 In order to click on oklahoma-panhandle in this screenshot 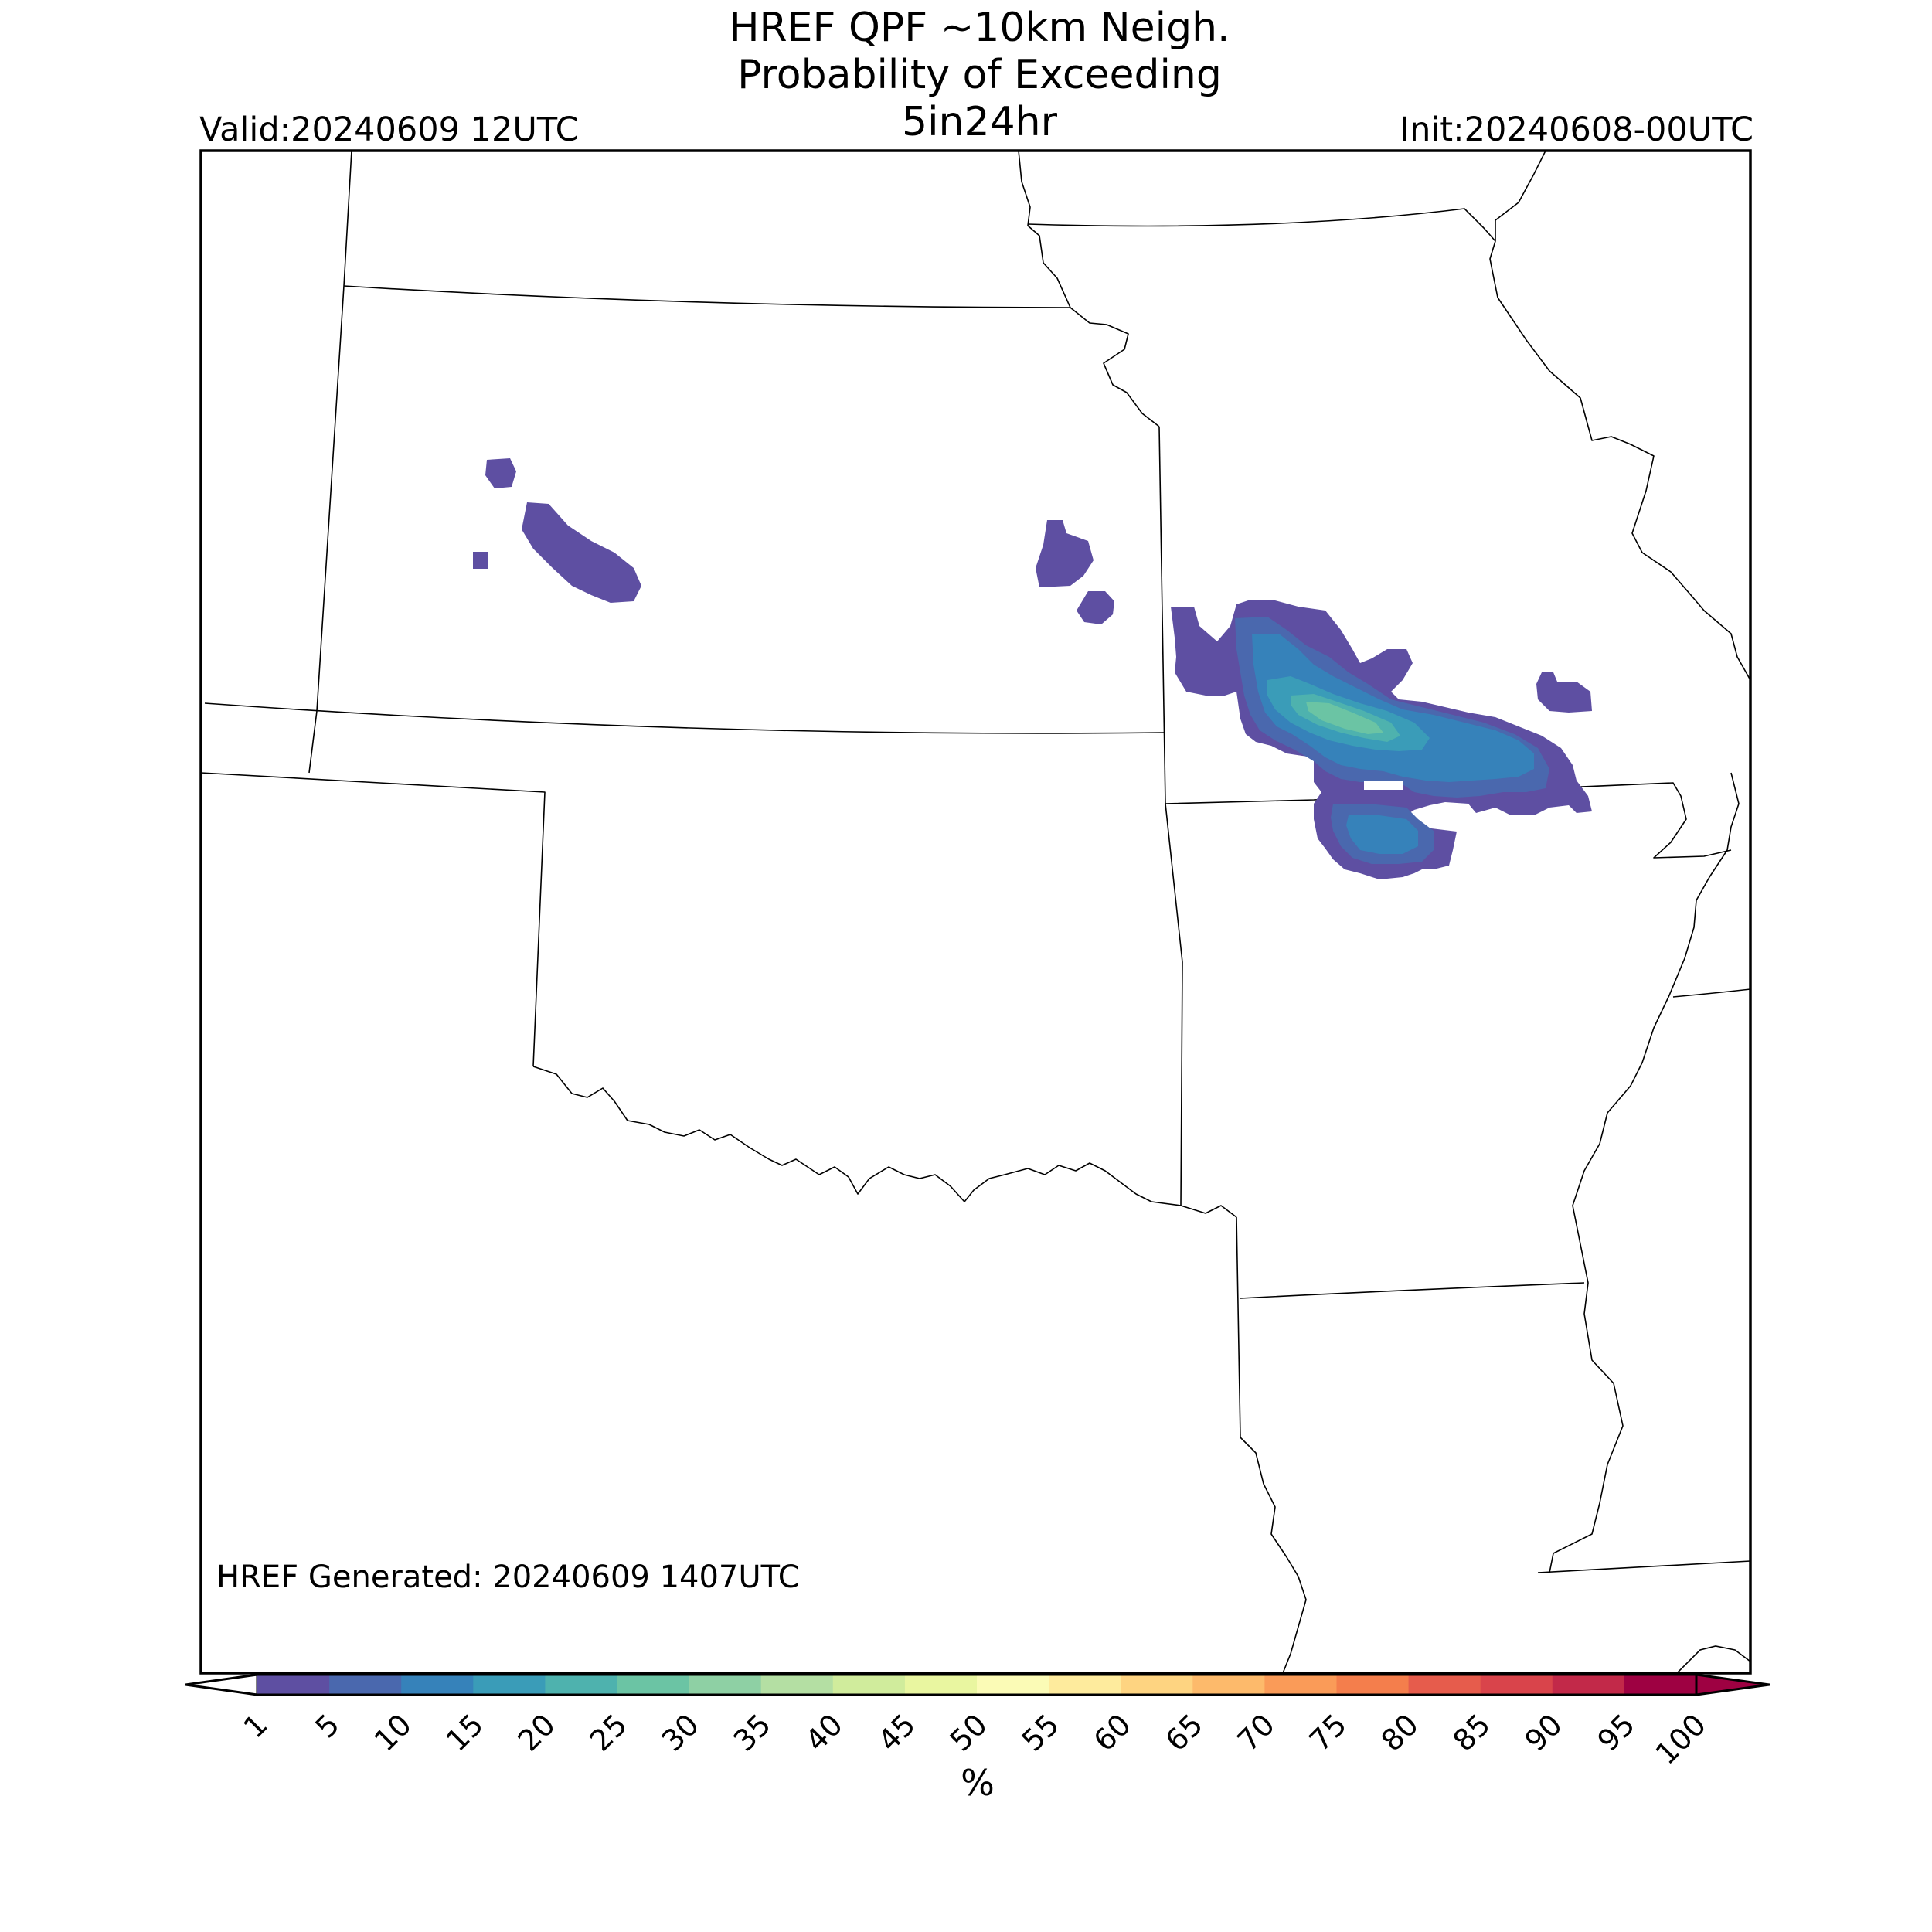, I will do `click(374, 920)`.